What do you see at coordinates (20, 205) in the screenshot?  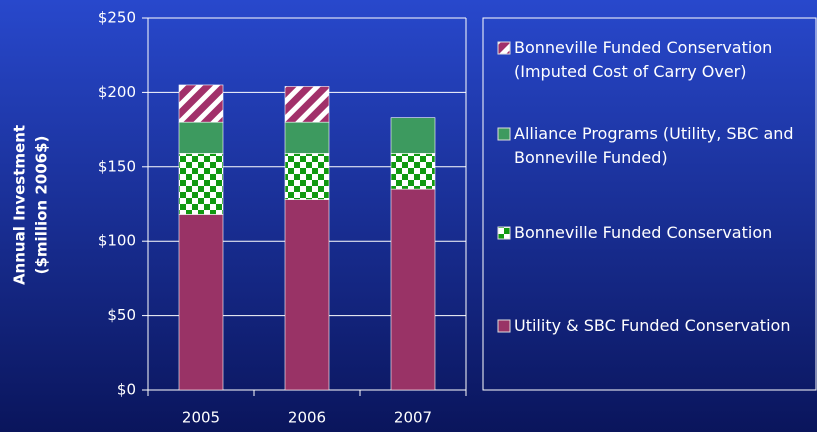 I see `y-axis-title: Annual Investment` at bounding box center [20, 205].